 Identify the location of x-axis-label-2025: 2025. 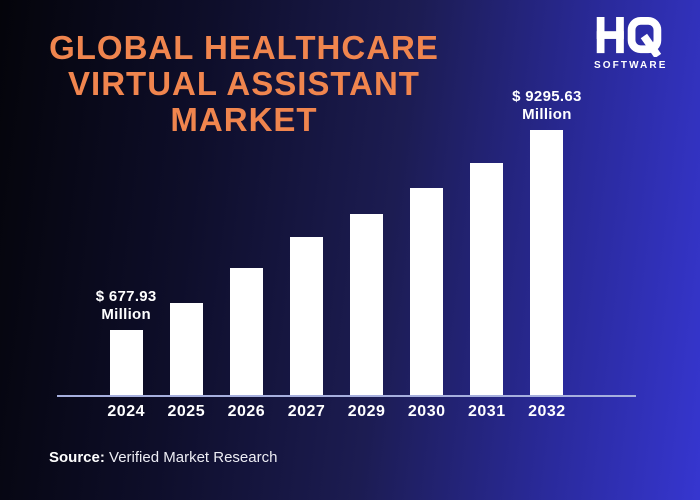
(186, 411).